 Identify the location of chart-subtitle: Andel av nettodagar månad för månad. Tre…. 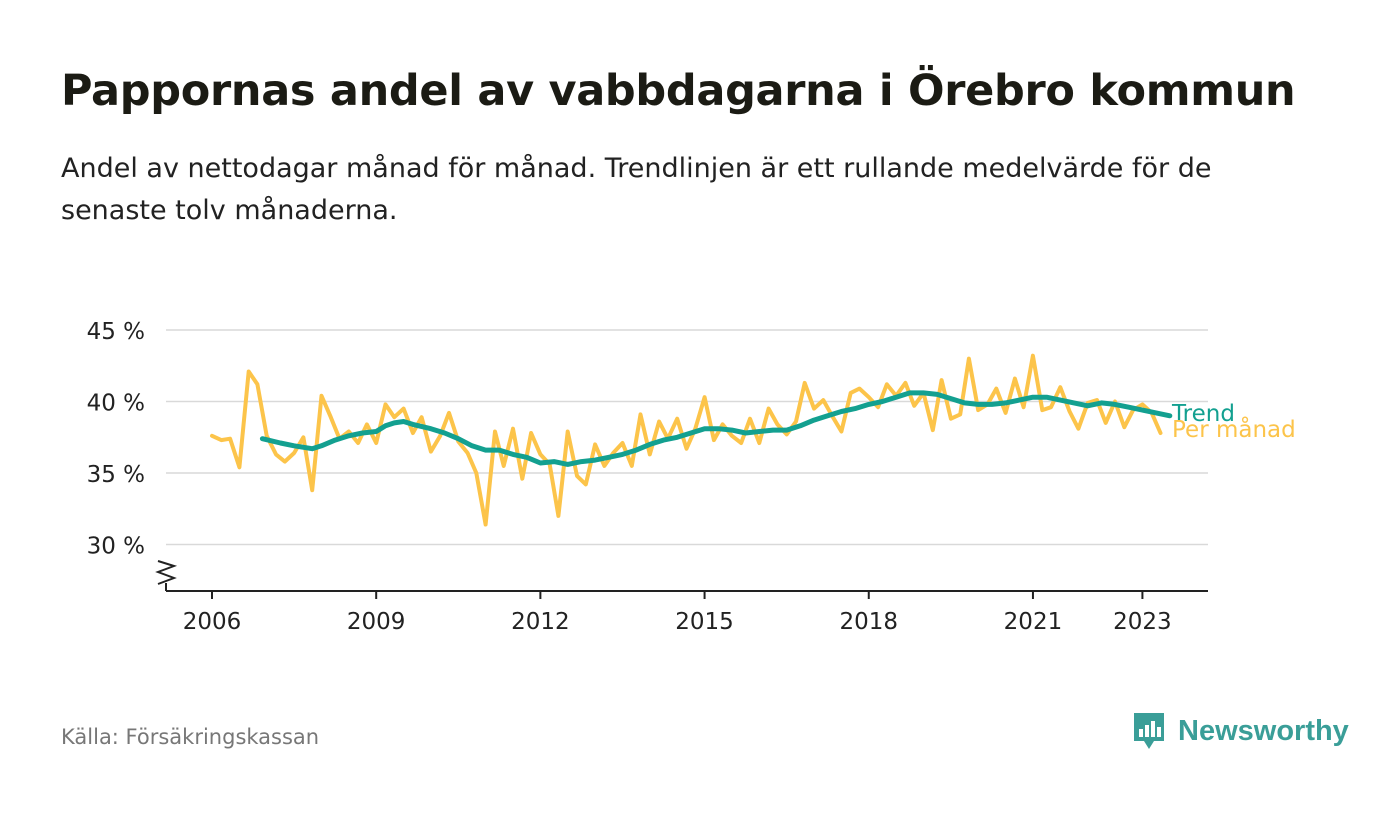
(636, 189).